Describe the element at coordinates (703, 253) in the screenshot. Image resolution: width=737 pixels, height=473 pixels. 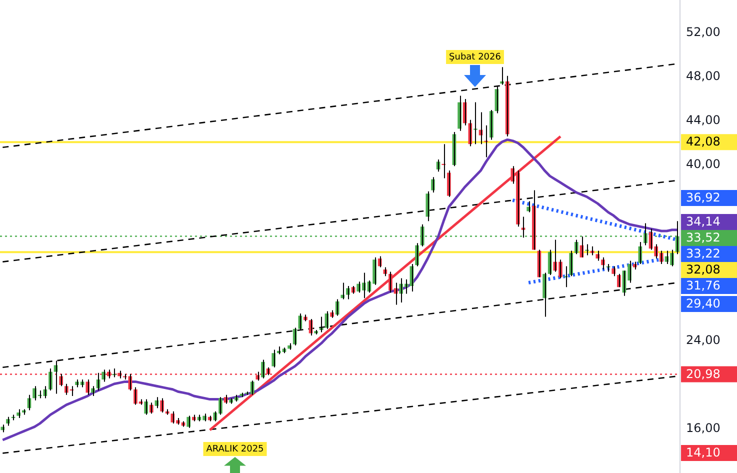
I see `text: 33,22` at that location.